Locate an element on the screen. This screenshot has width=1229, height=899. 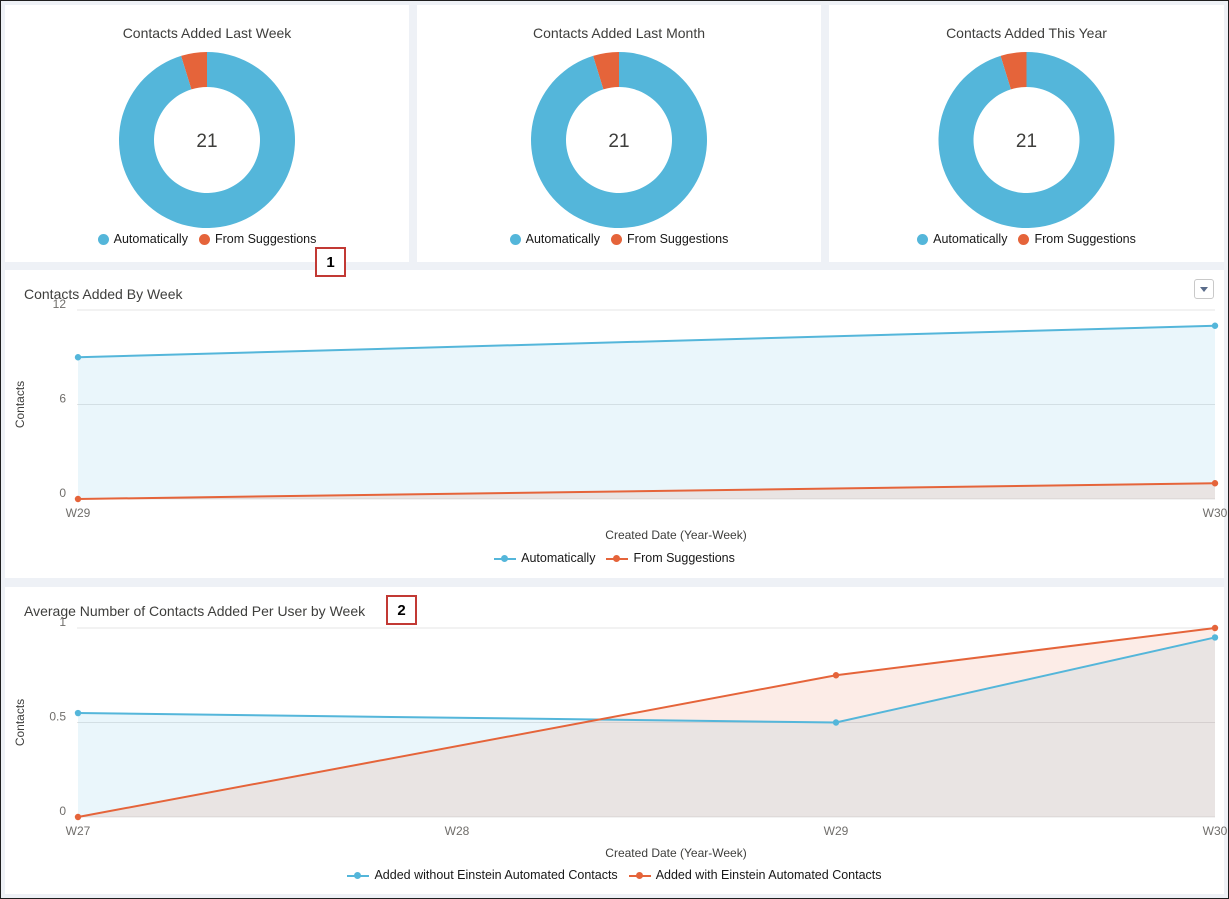
chart-menu-button is located at coordinates (1204, 289).